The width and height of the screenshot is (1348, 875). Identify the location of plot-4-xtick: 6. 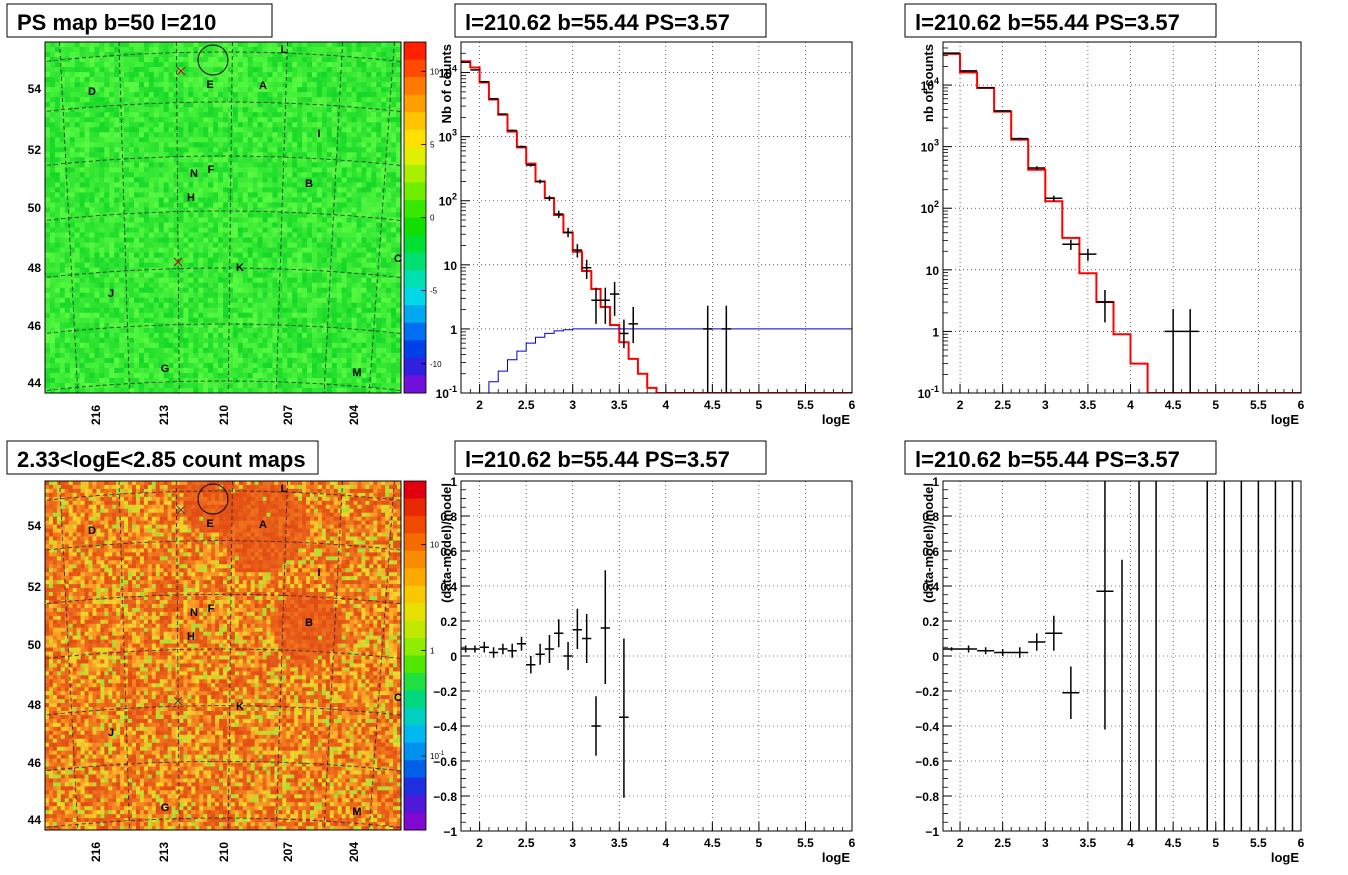
(852, 843).